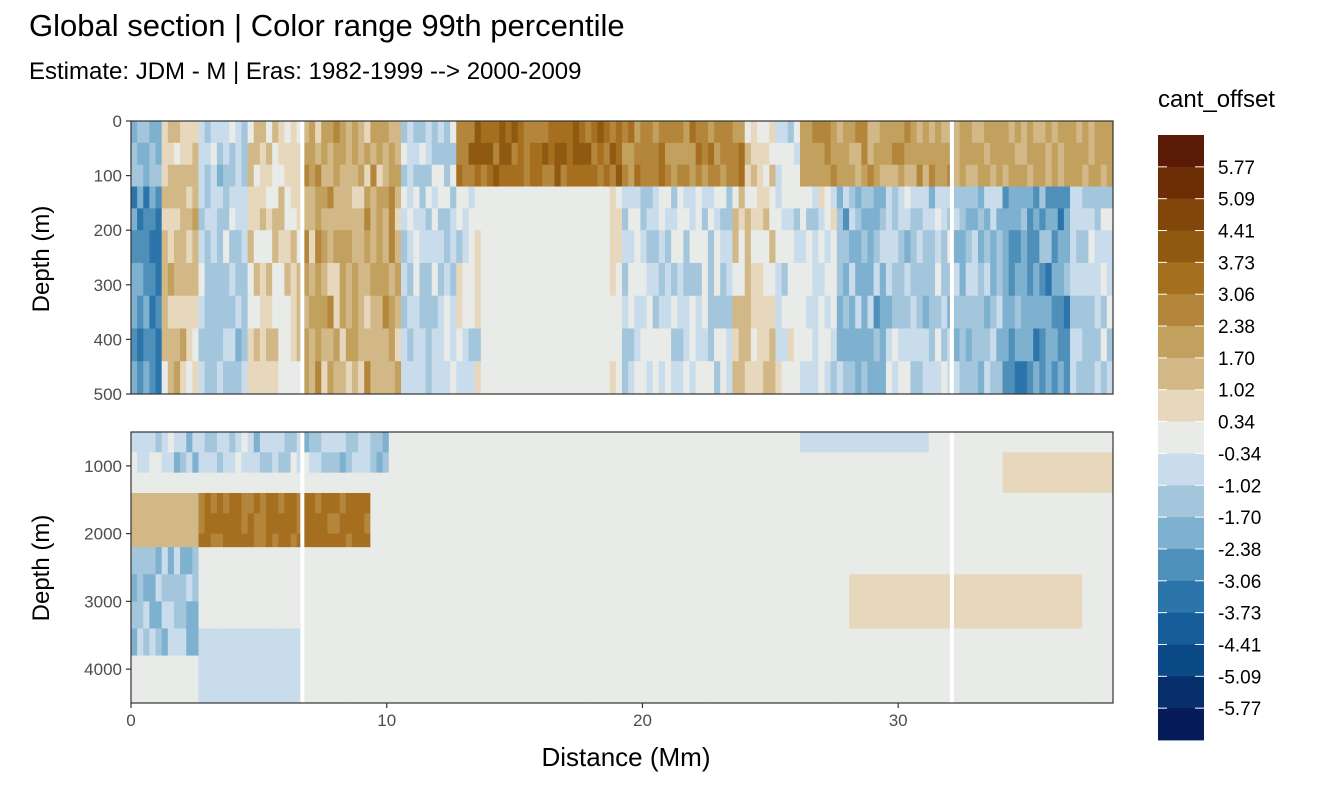 The image size is (1344, 806). What do you see at coordinates (1240, 454) in the screenshot?
I see `legend-label: -0.34` at bounding box center [1240, 454].